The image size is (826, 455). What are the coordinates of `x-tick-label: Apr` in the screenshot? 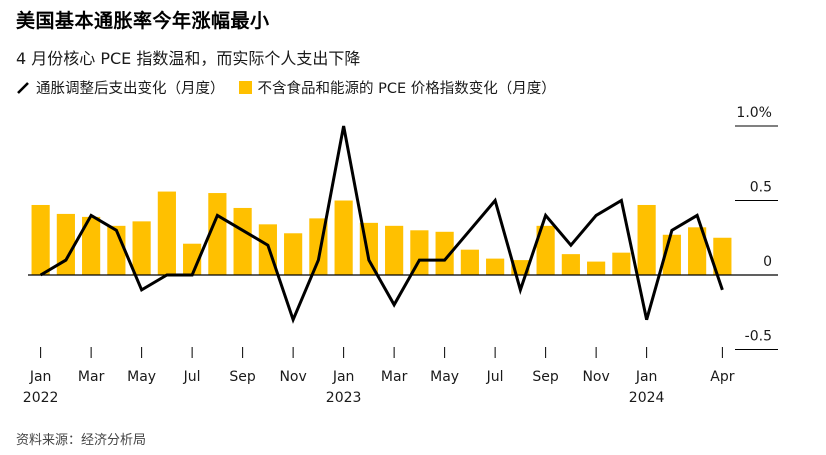 It's located at (722, 377).